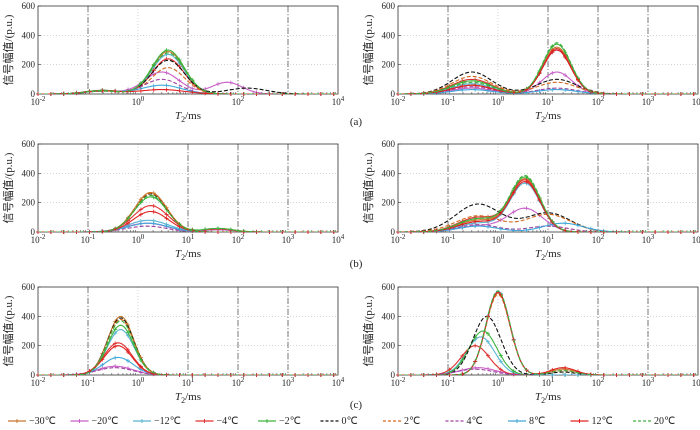 The image size is (700, 430). I want to click on chart-panel-a-left: 0 200 400 600 10⁻² 10⁰ 10² 10⁴ 信号幅值/(p.u.) T2/ms, so click(173, 62).